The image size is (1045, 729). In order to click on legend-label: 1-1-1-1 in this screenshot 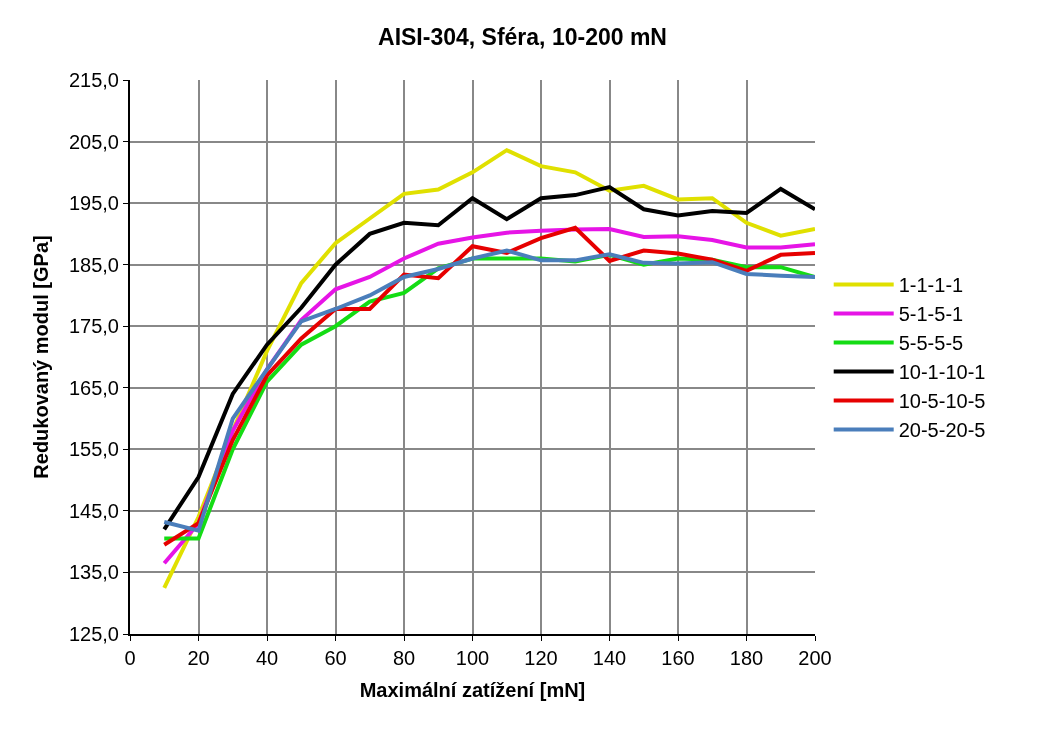, I will do `click(931, 285)`.